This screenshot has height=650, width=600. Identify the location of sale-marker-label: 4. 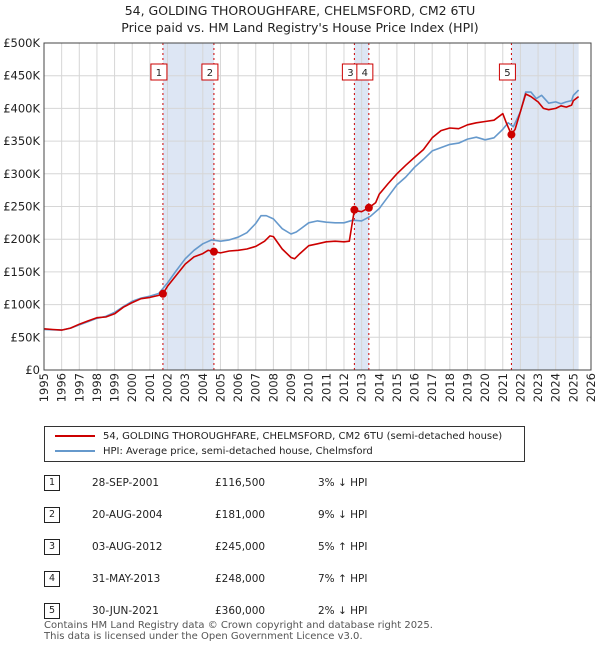
(365, 73).